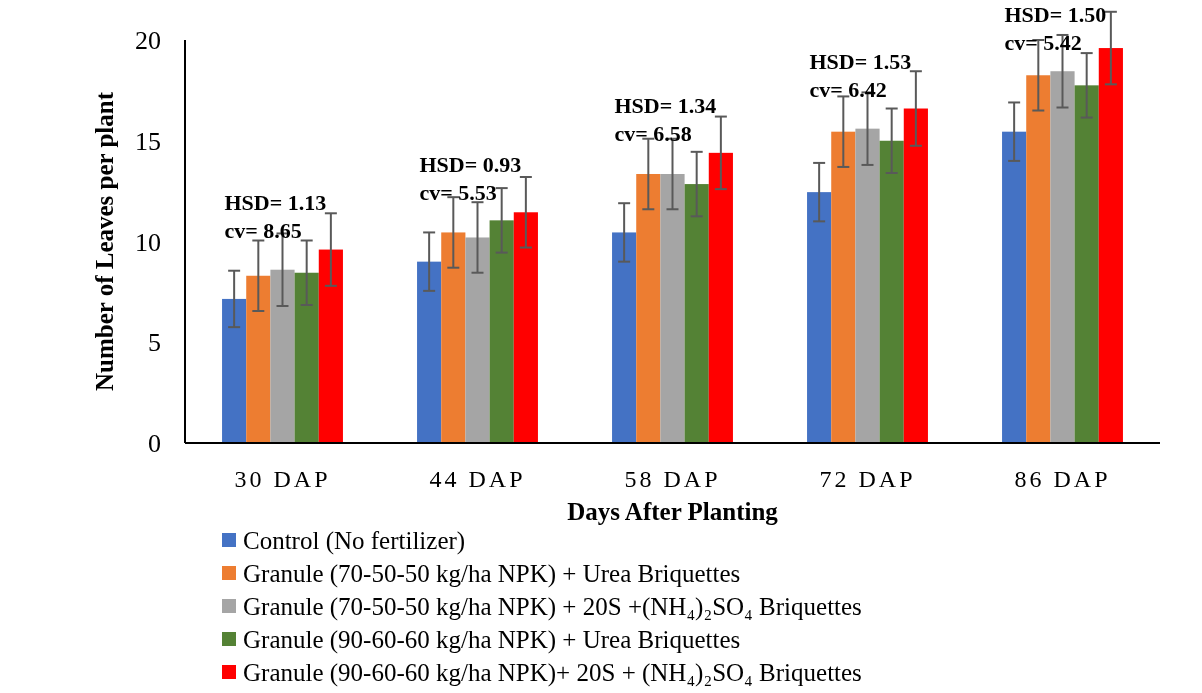  Describe the element at coordinates (492, 640) in the screenshot. I see `legend-label: Granule (90-60-60 kg/ha NPK) + Urea Briquettes` at that location.